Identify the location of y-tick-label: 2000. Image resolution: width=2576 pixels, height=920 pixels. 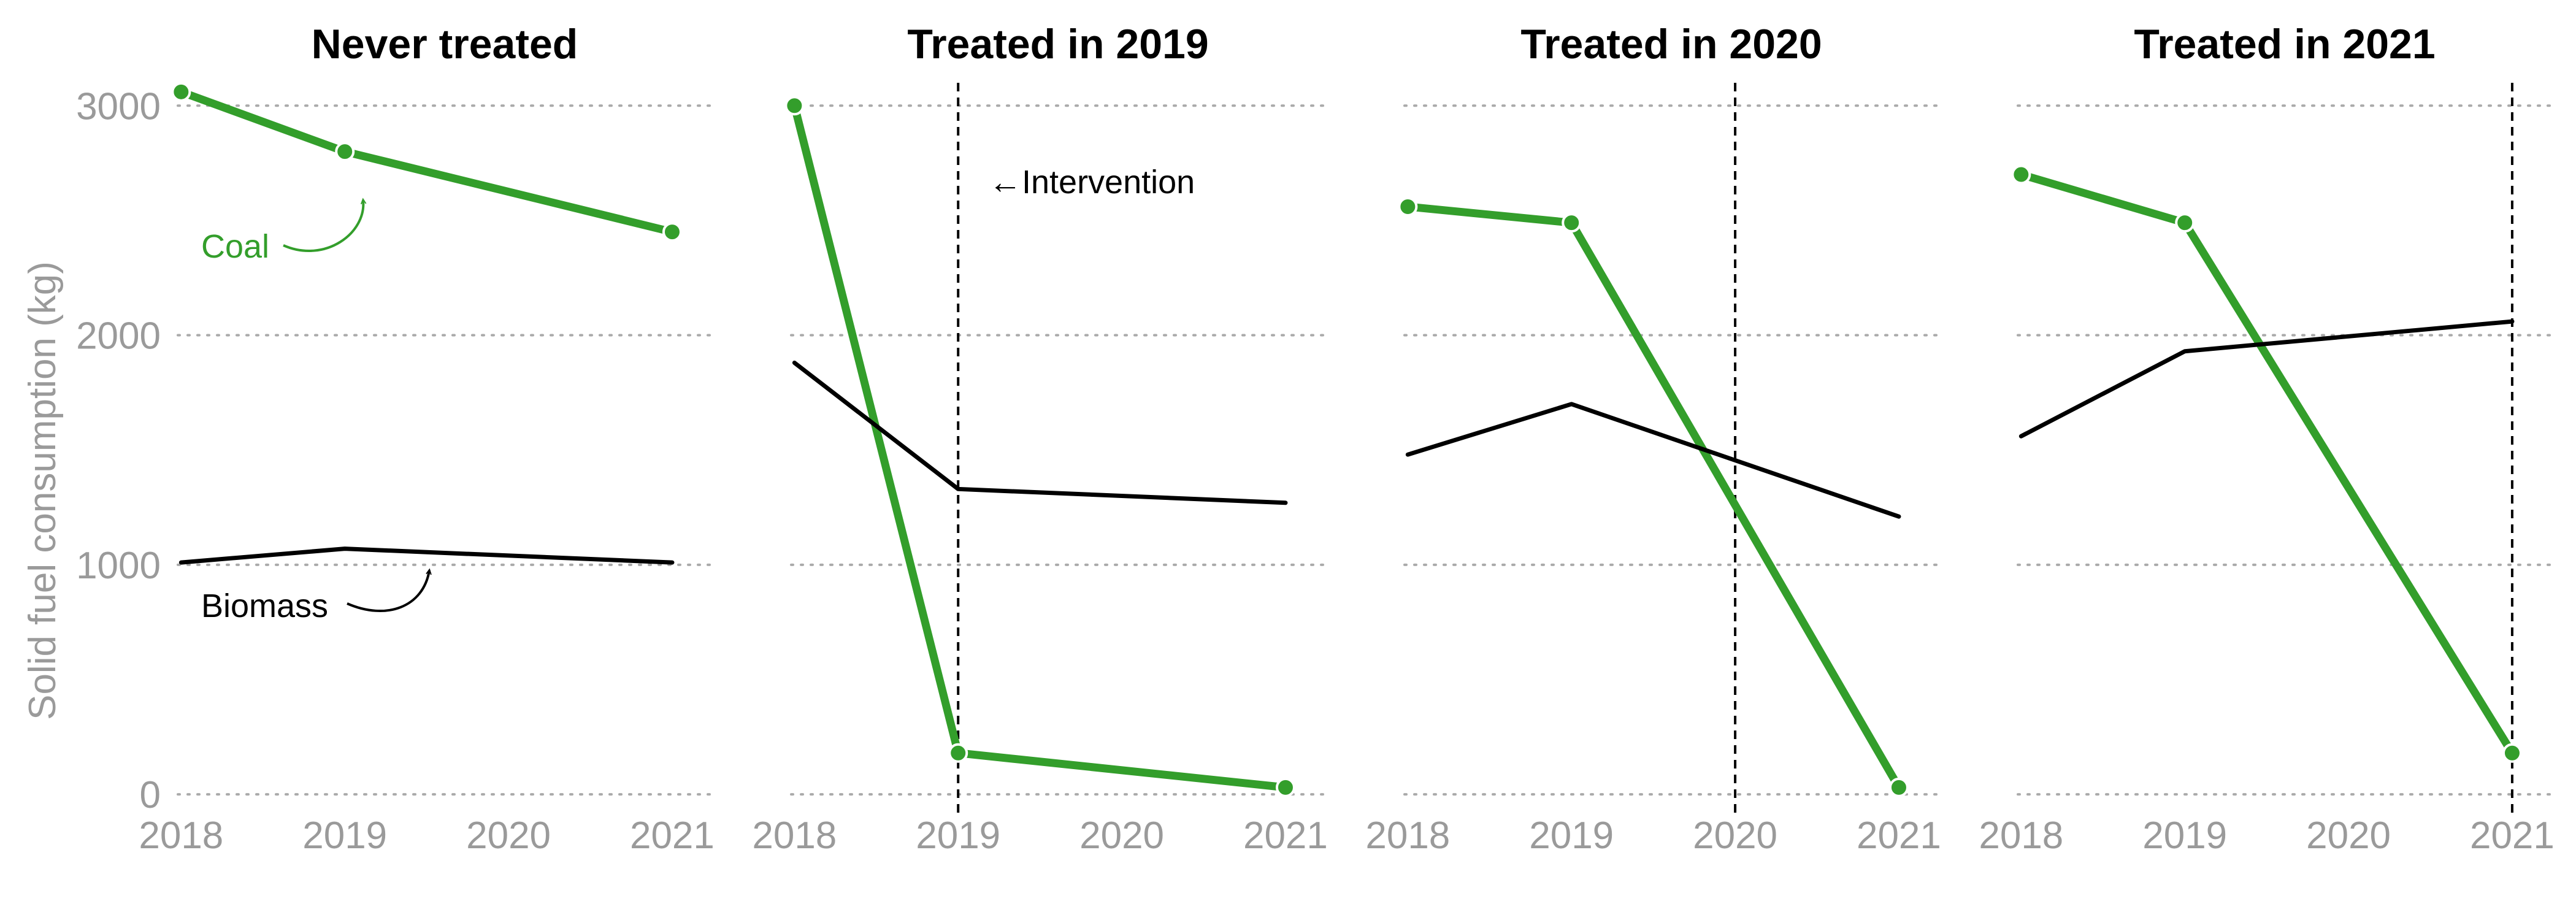
(118, 336).